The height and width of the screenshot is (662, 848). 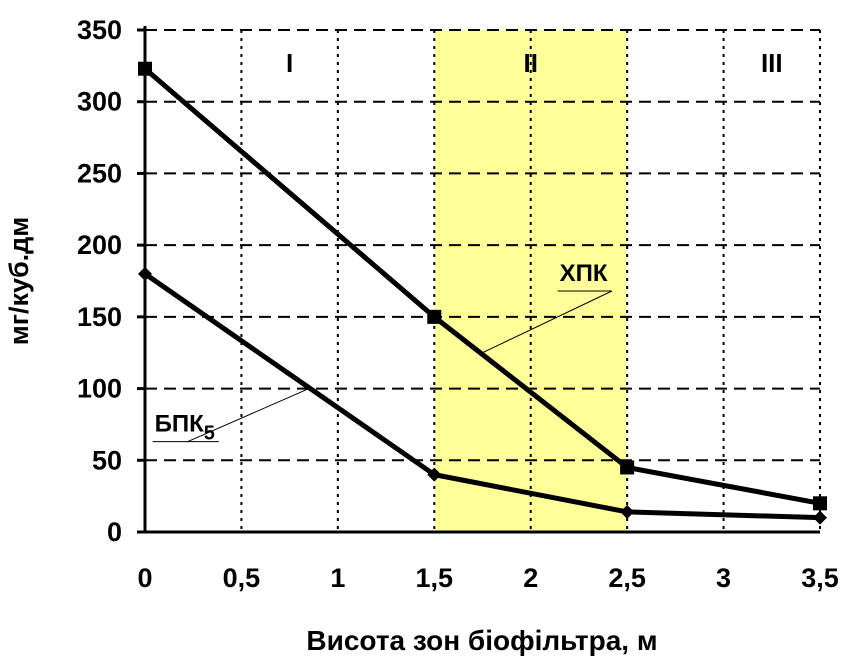 I want to click on y-axis-tick-labels: 0 50 100 150 200 250 300 350, so click(x=99, y=281).